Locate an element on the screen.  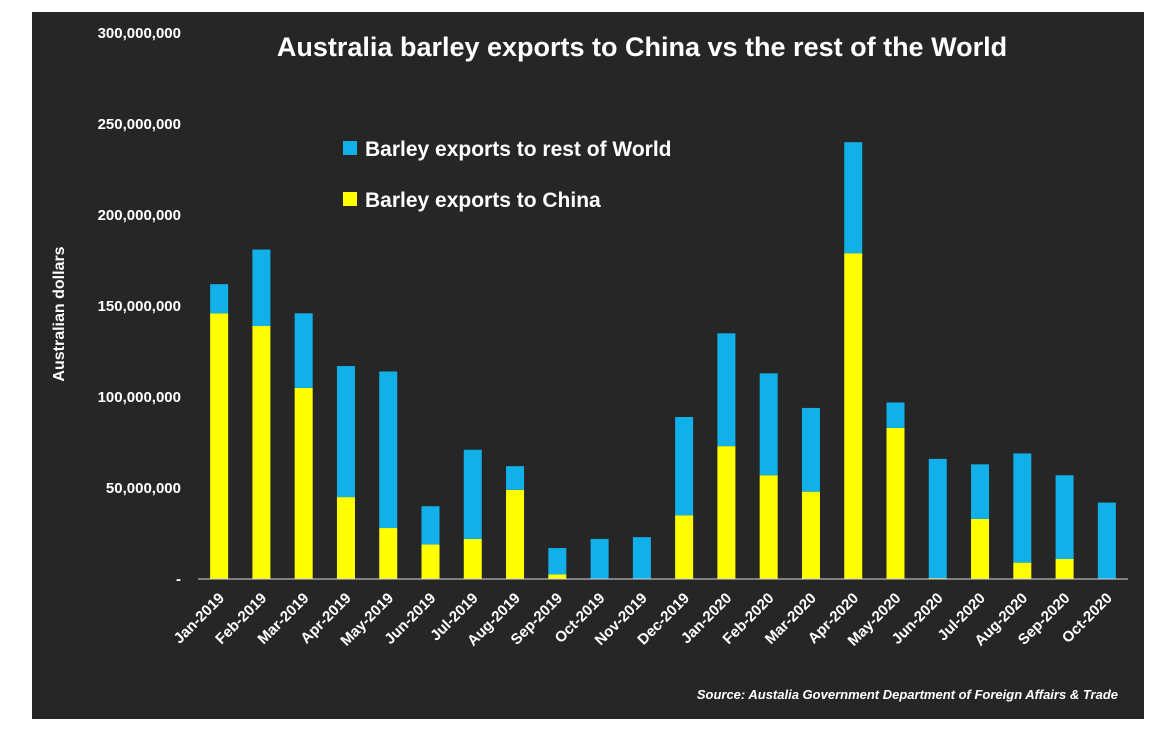
legend-swatch-rest-of-world is located at coordinates (350, 148).